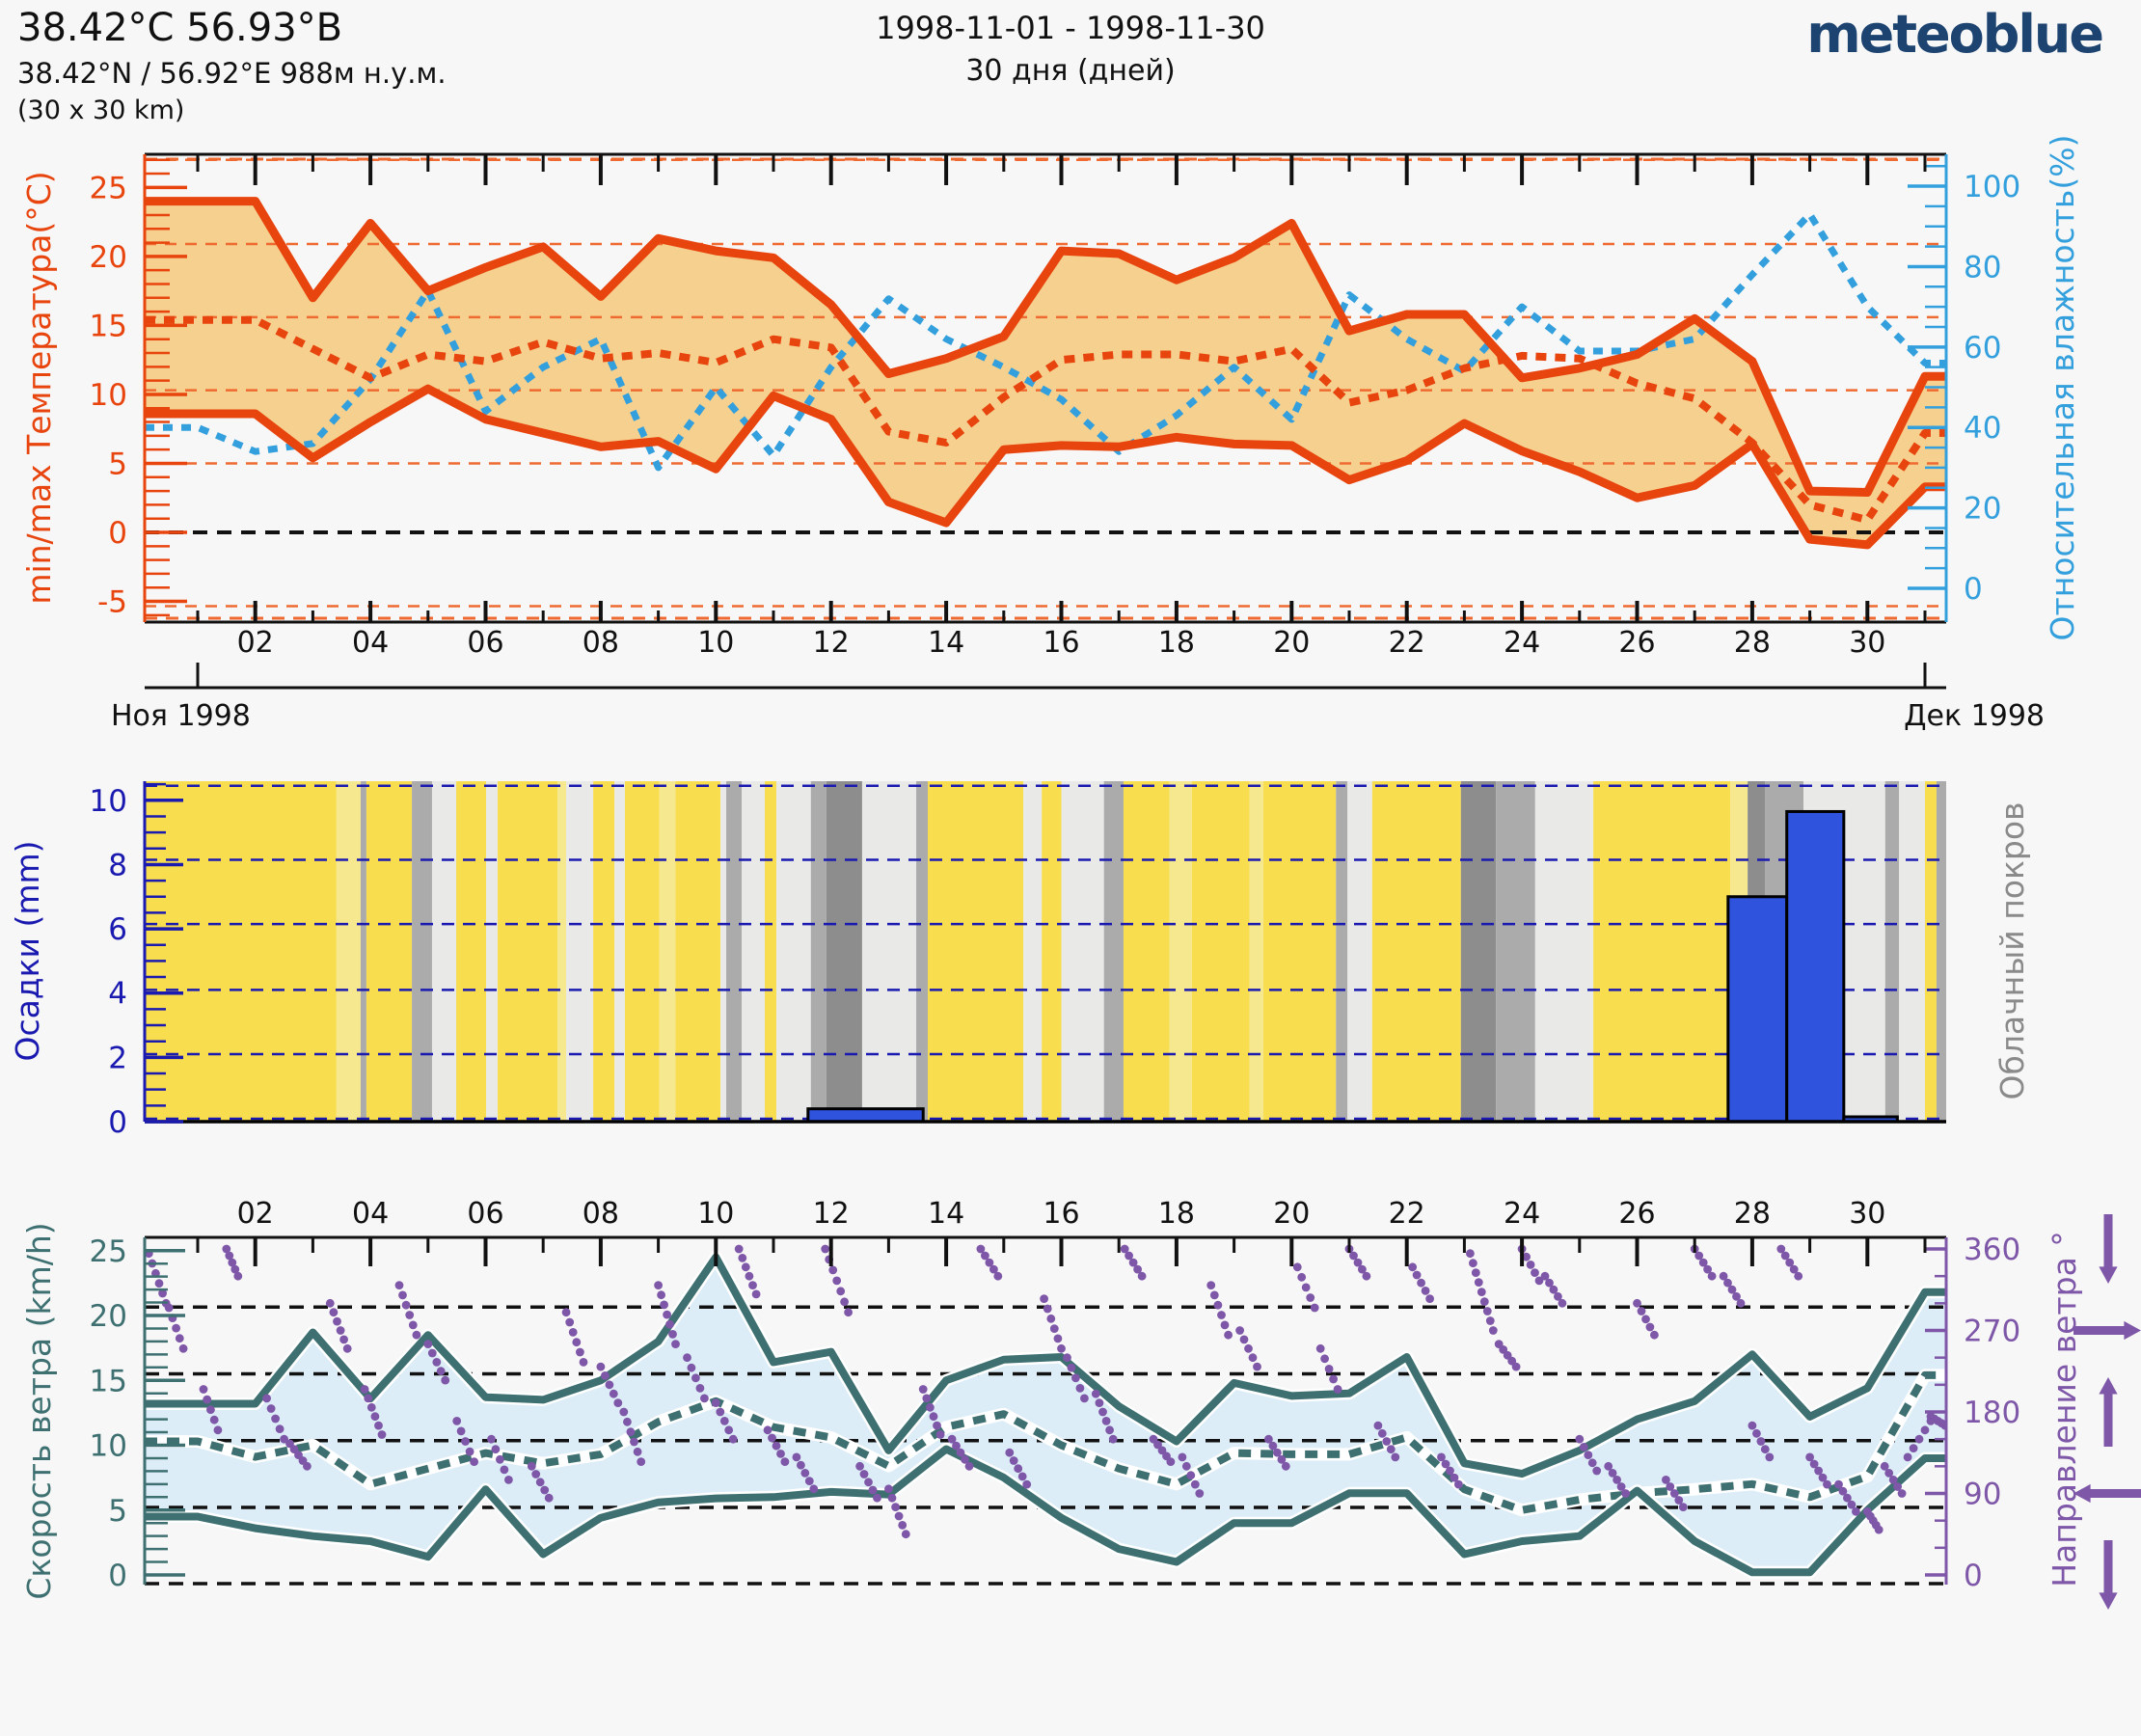 This screenshot has height=1736, width=2141. What do you see at coordinates (1983, 267) in the screenshot?
I see `svg-text: 80` at bounding box center [1983, 267].